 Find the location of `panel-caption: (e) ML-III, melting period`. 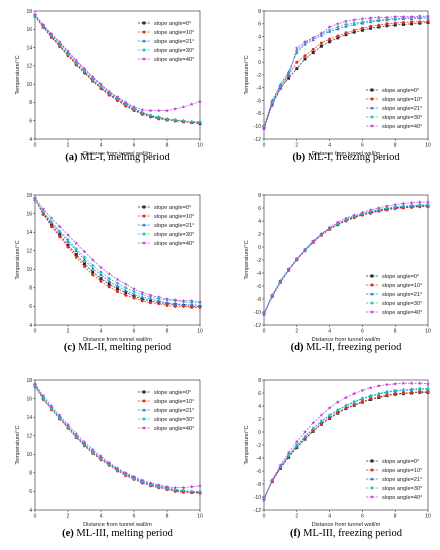

panel-caption: (e) ML-III, melting period is located at coordinates (118, 533).